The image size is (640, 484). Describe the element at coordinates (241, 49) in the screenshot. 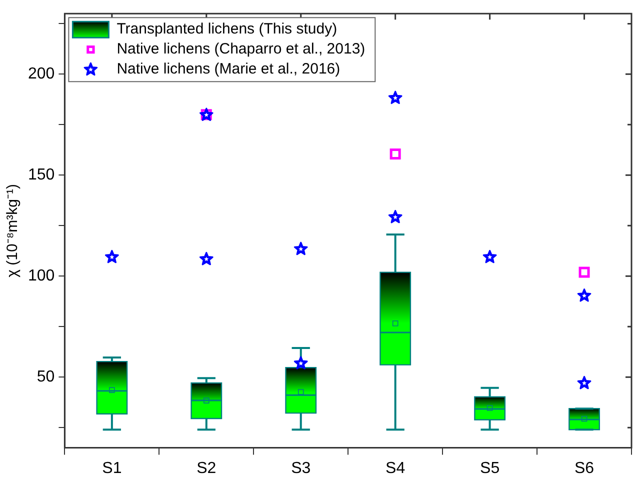

I see `legend-label: Native lichens (Chaparro et al., 2013)` at that location.